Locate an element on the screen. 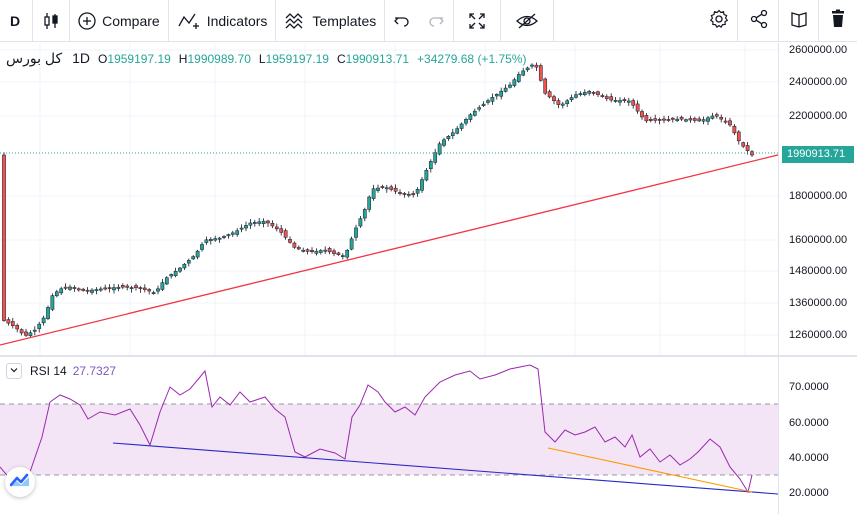 Image resolution: width=857 pixels, height=514 pixels. gear-icon is located at coordinates (719, 21).